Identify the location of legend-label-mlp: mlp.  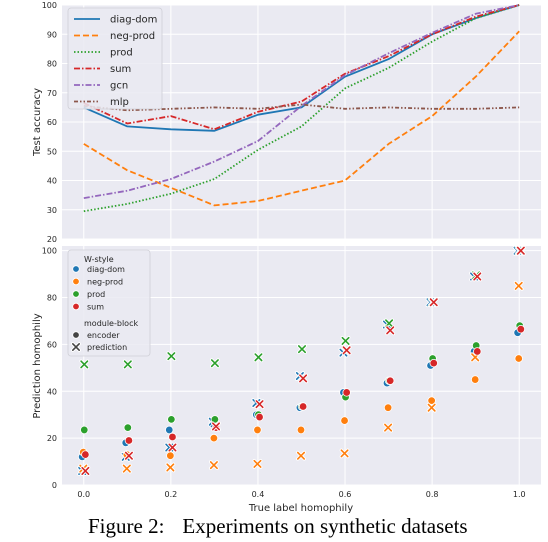
(119, 102).